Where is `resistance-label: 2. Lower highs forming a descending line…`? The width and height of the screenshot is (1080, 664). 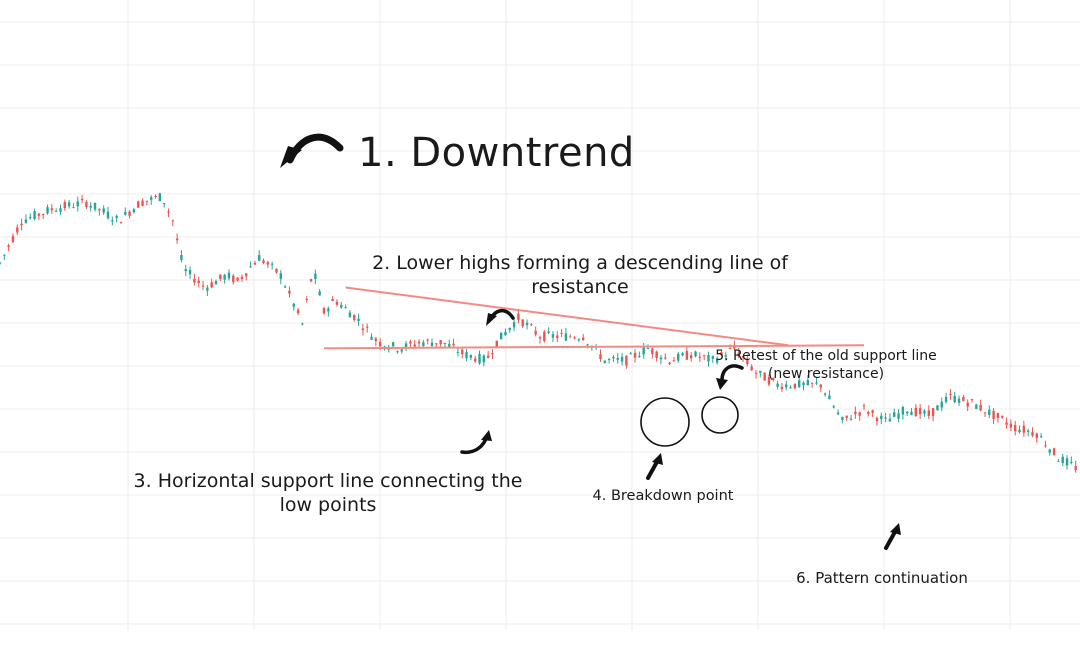 resistance-label: 2. Lower highs forming a descending line… is located at coordinates (580, 276).